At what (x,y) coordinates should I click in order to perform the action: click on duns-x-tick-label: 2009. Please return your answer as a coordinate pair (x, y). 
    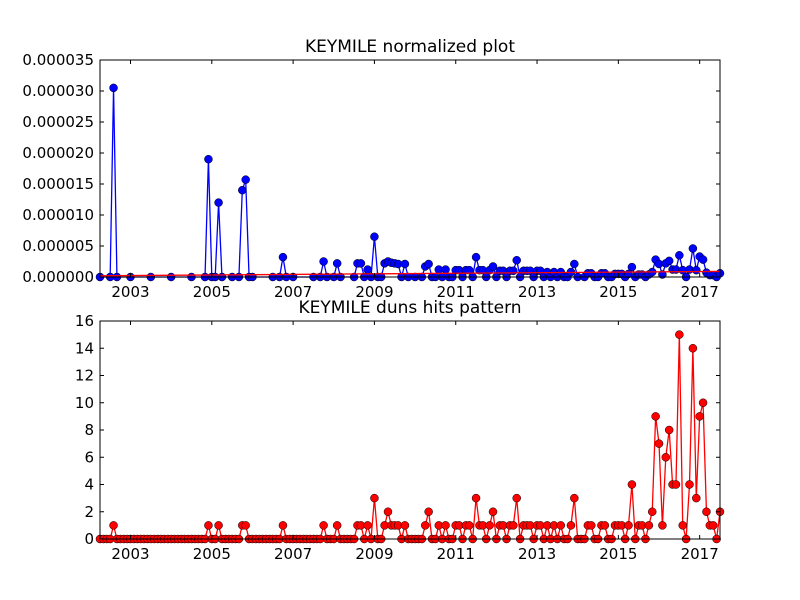
    Looking at the image, I should click on (374, 554).